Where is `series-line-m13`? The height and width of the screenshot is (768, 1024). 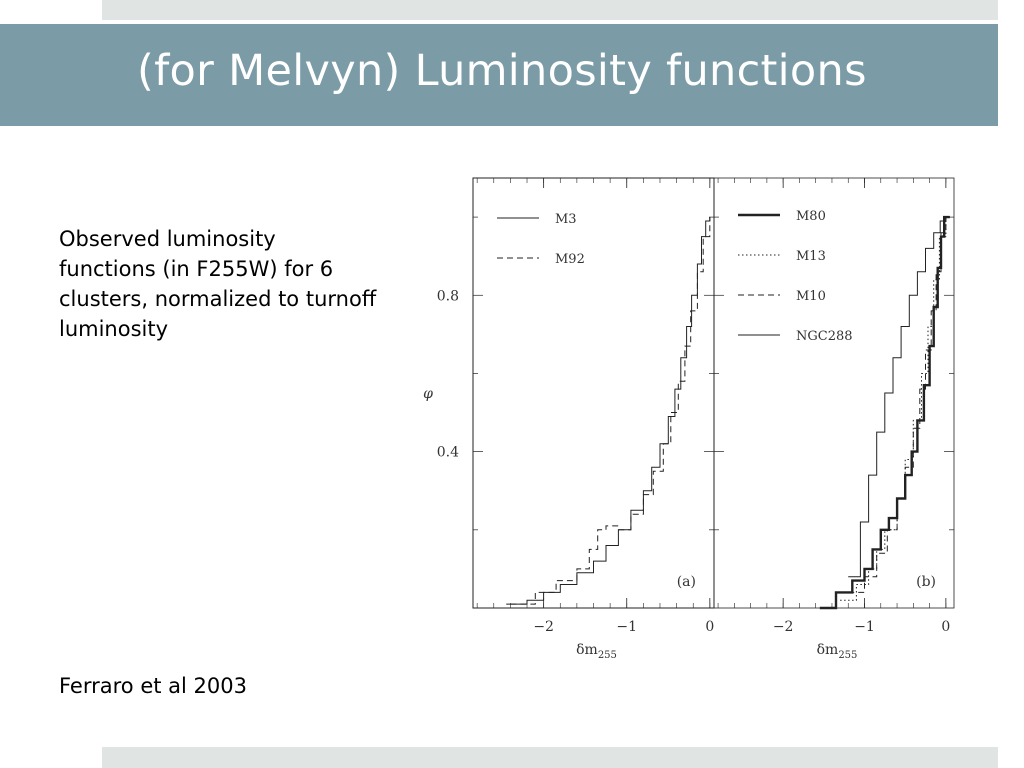 series-line-m13 is located at coordinates (893, 409).